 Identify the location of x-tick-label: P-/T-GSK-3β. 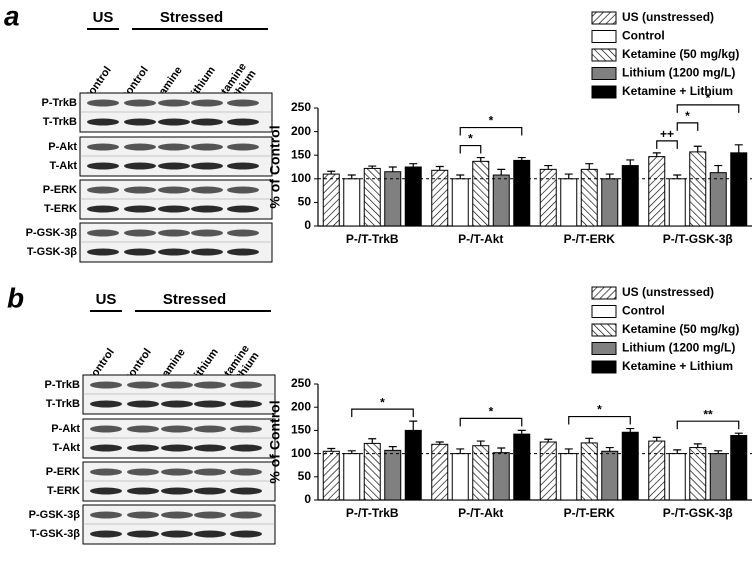
(698, 239).